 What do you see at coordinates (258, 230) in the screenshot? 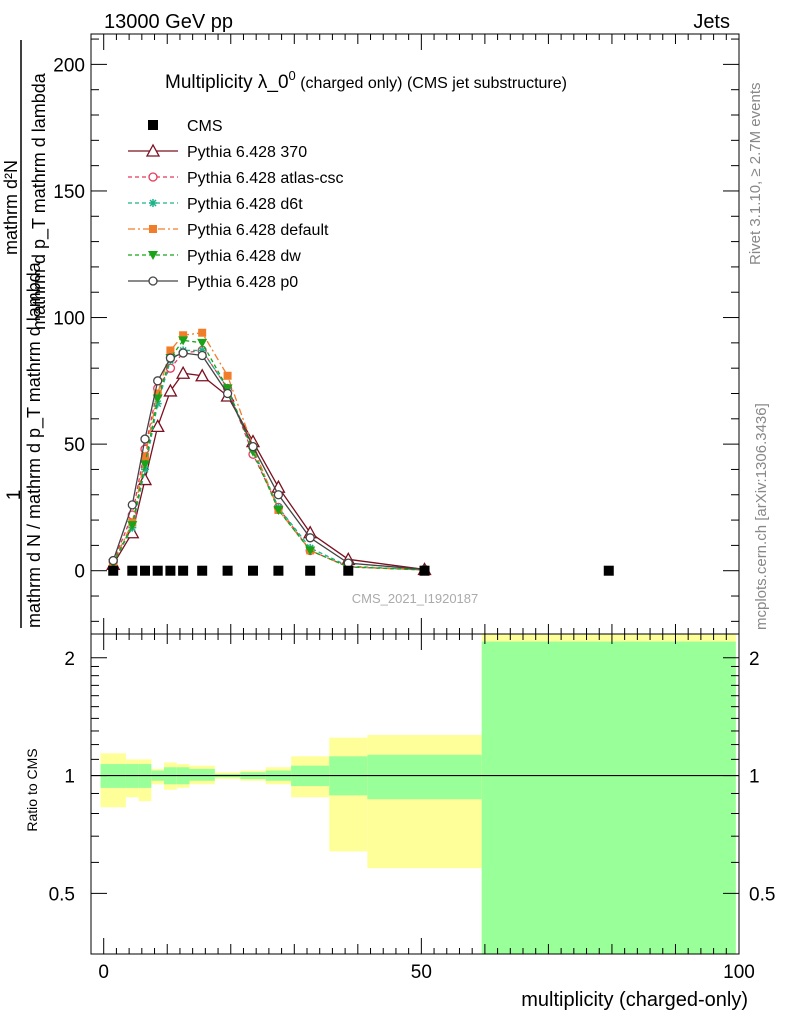
I see `legend-entry: Pythia 6.428 default` at bounding box center [258, 230].